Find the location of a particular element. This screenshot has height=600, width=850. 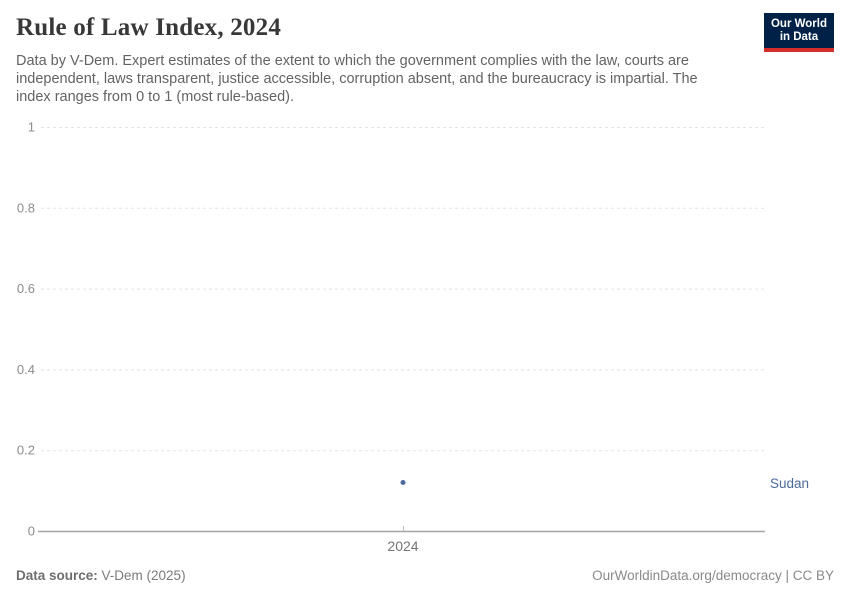

y-axis-tick-label: 1 is located at coordinates (31, 127).